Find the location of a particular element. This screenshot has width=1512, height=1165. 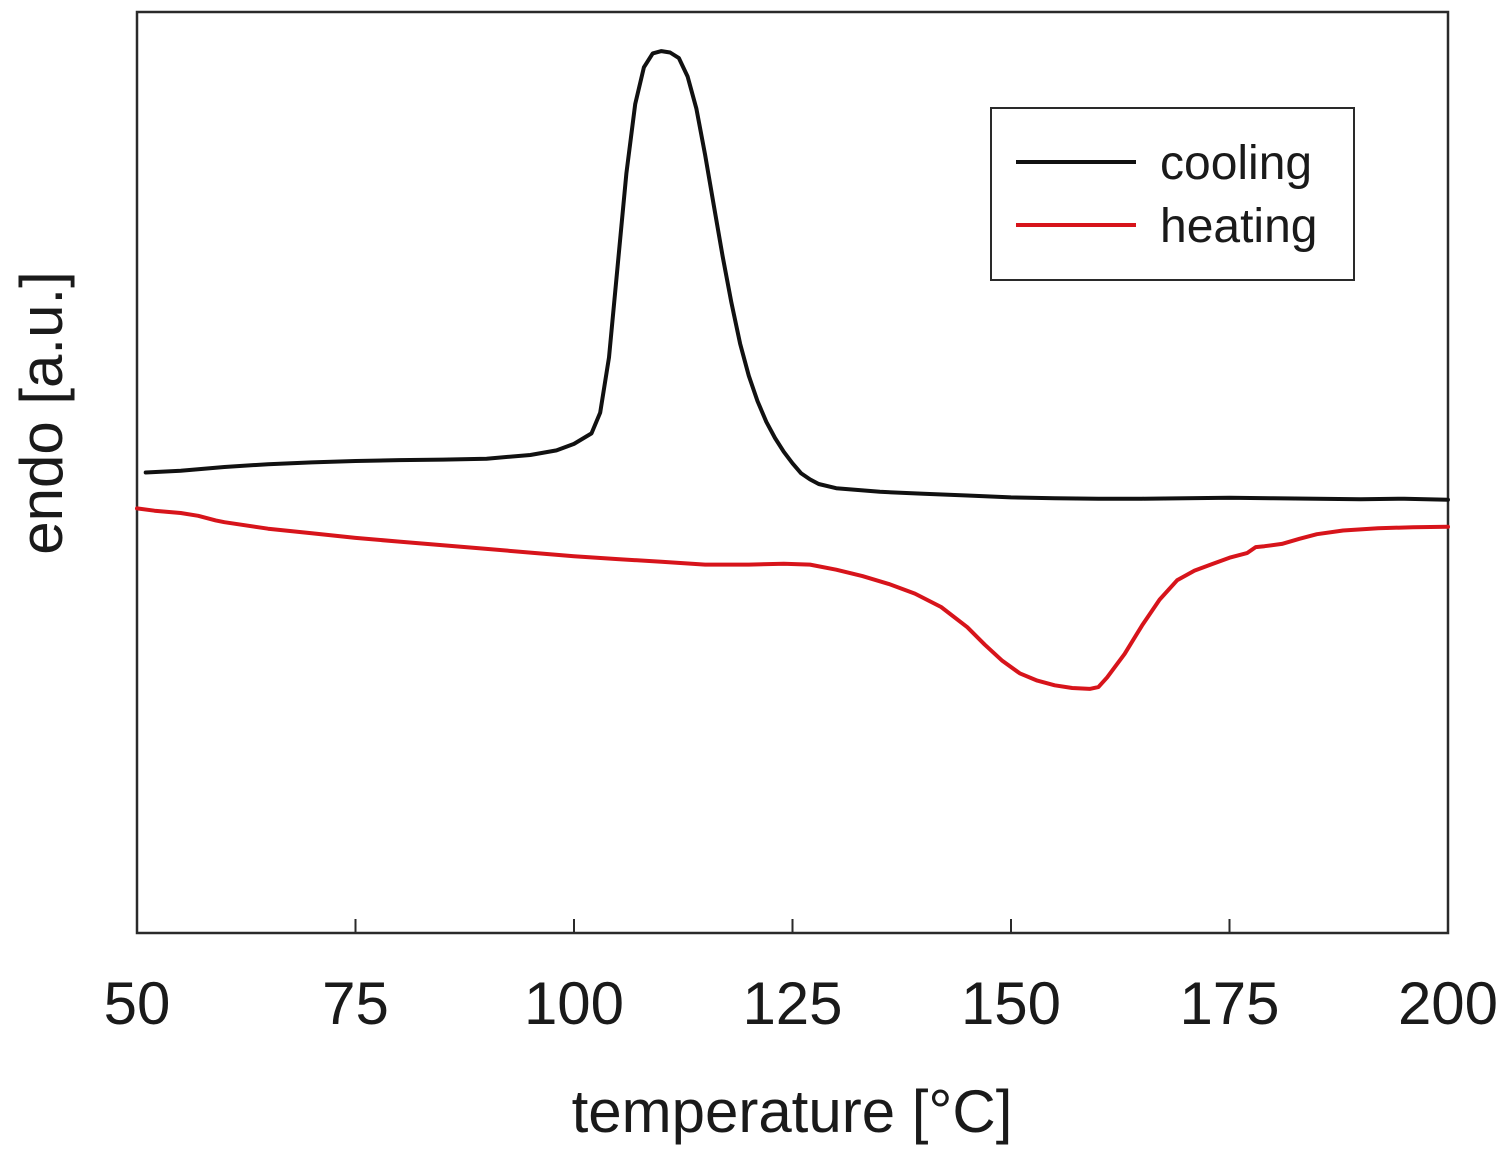

legend: cooling heating is located at coordinates (1172, 194).